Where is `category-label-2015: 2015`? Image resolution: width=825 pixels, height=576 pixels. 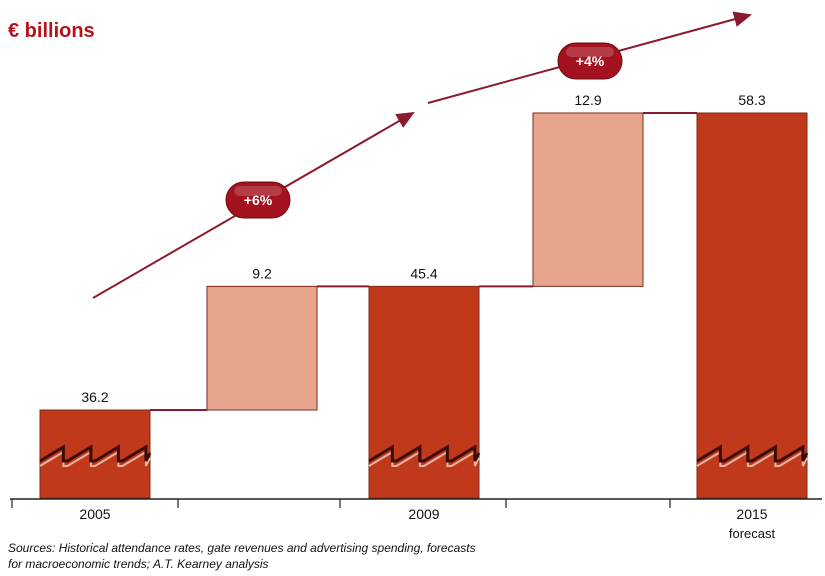 category-label-2015: 2015 is located at coordinates (751, 514).